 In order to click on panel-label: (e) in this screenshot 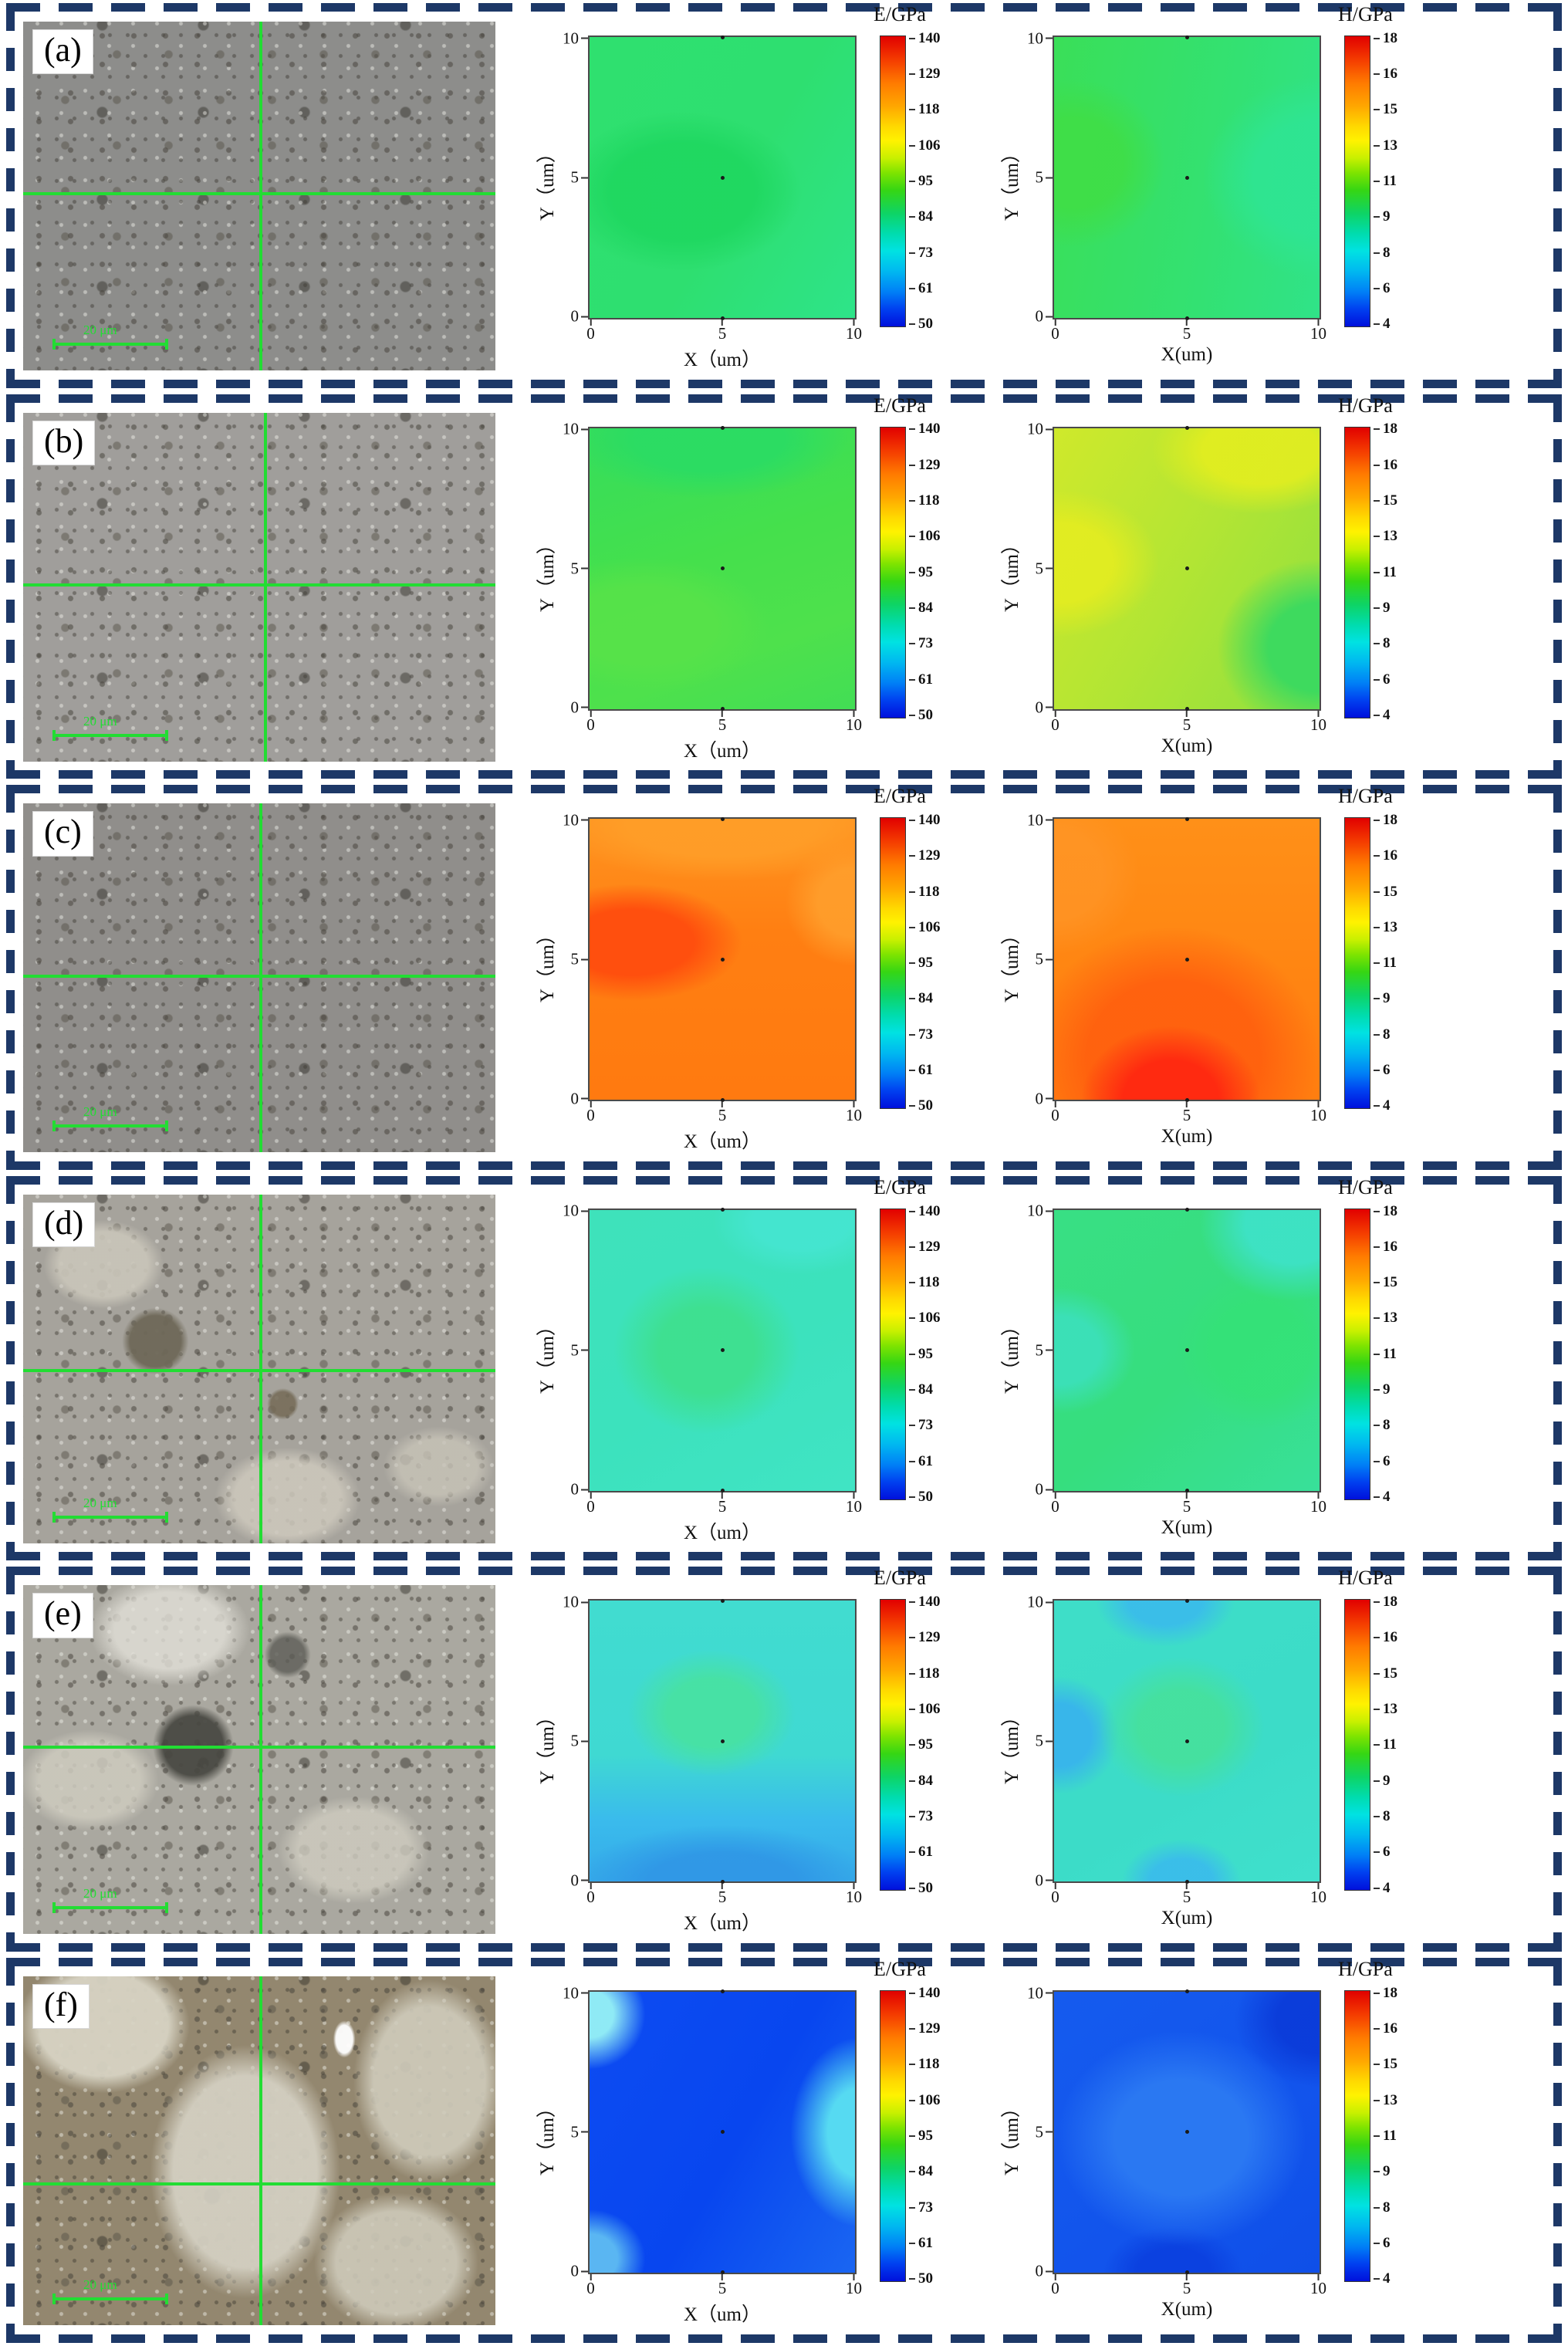, I will do `click(62, 1616)`.